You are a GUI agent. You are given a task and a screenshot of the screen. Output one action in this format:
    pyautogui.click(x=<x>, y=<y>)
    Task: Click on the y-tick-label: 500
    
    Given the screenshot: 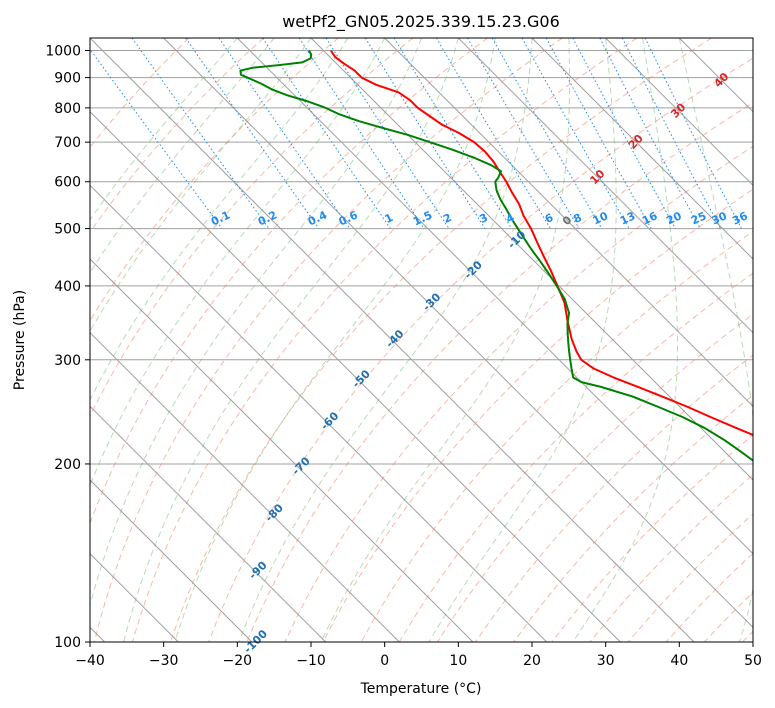 What is the action you would take?
    pyautogui.click(x=67, y=230)
    